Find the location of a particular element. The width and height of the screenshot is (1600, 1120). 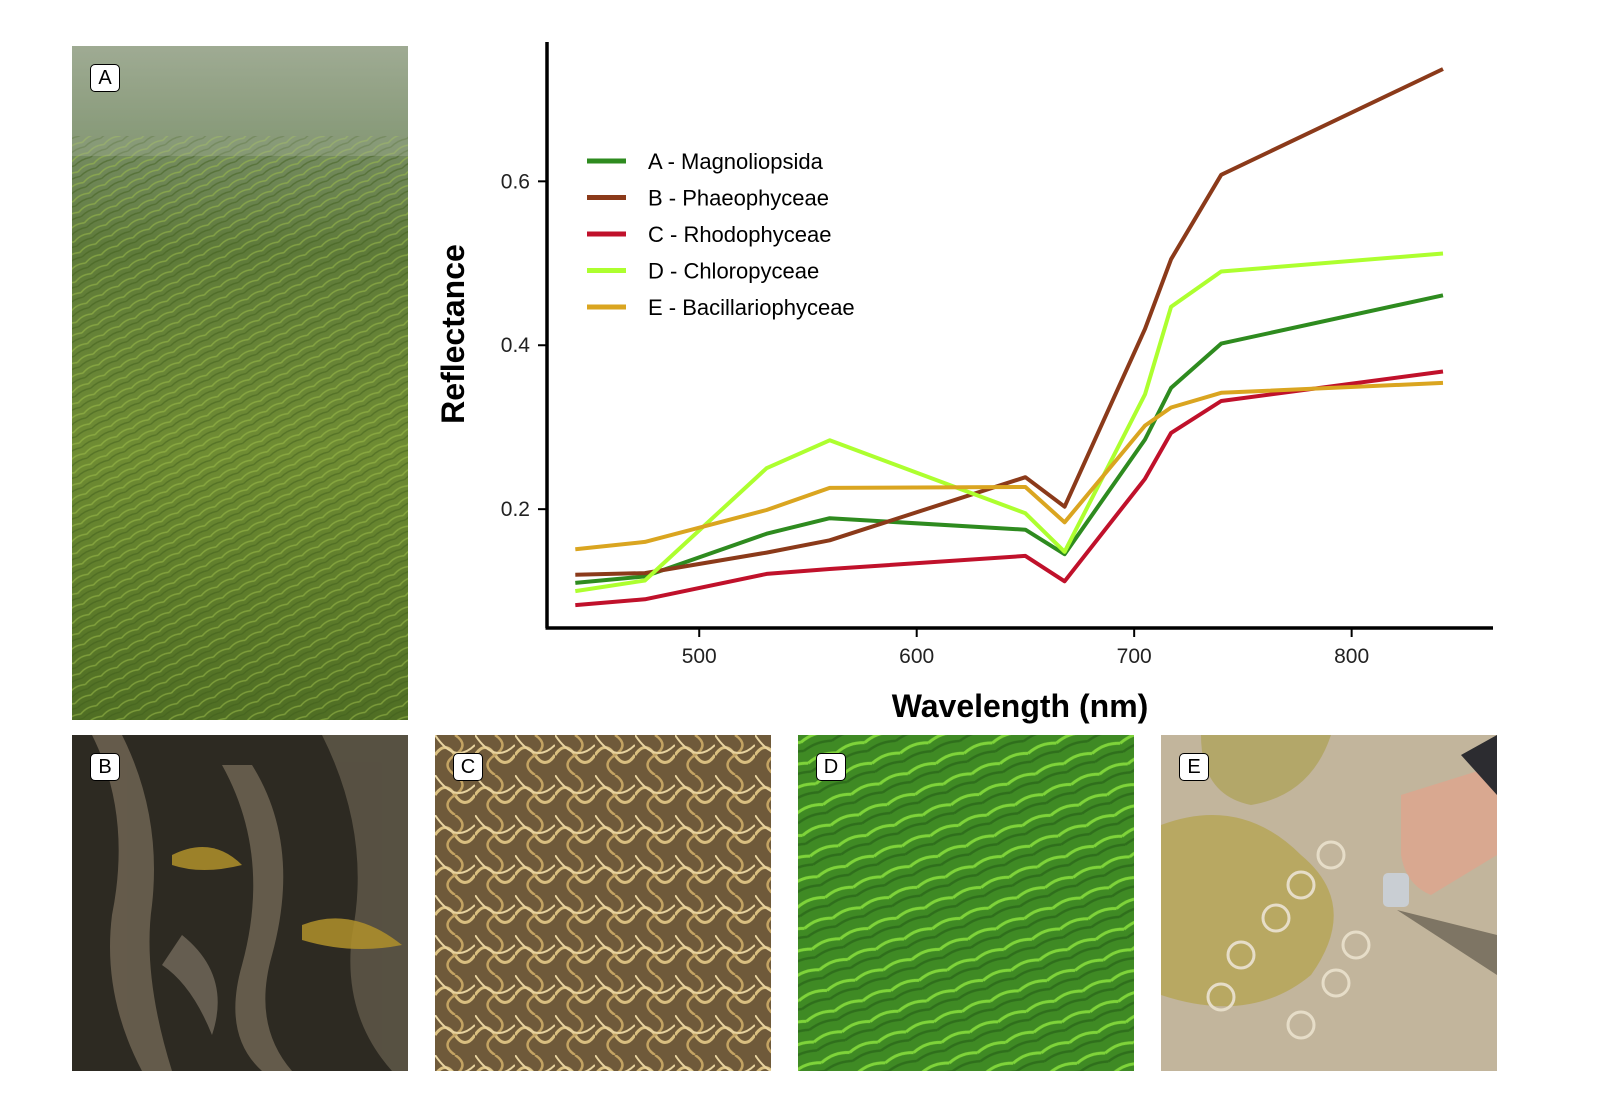

legend-entry: D - Chloropyceae is located at coordinates (733, 271).